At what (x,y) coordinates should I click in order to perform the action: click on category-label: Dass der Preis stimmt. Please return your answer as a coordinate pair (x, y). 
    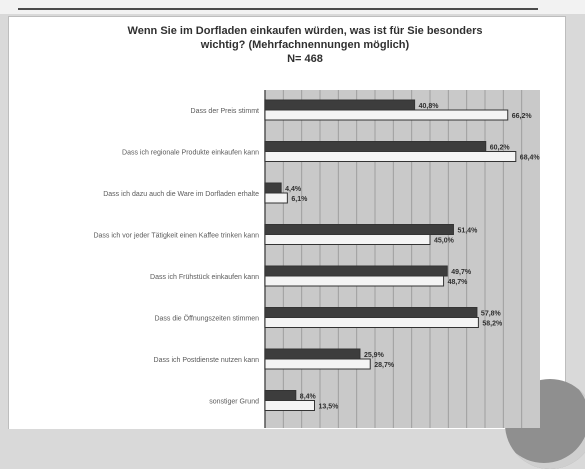
    Looking at the image, I should click on (225, 111).